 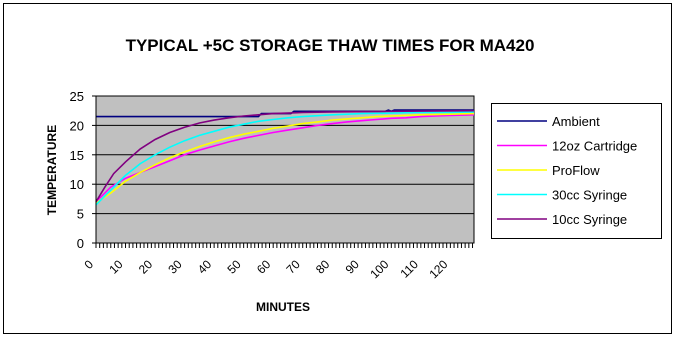 What do you see at coordinates (52, 170) in the screenshot?
I see `y-axis-title: TEMPERATURE` at bounding box center [52, 170].